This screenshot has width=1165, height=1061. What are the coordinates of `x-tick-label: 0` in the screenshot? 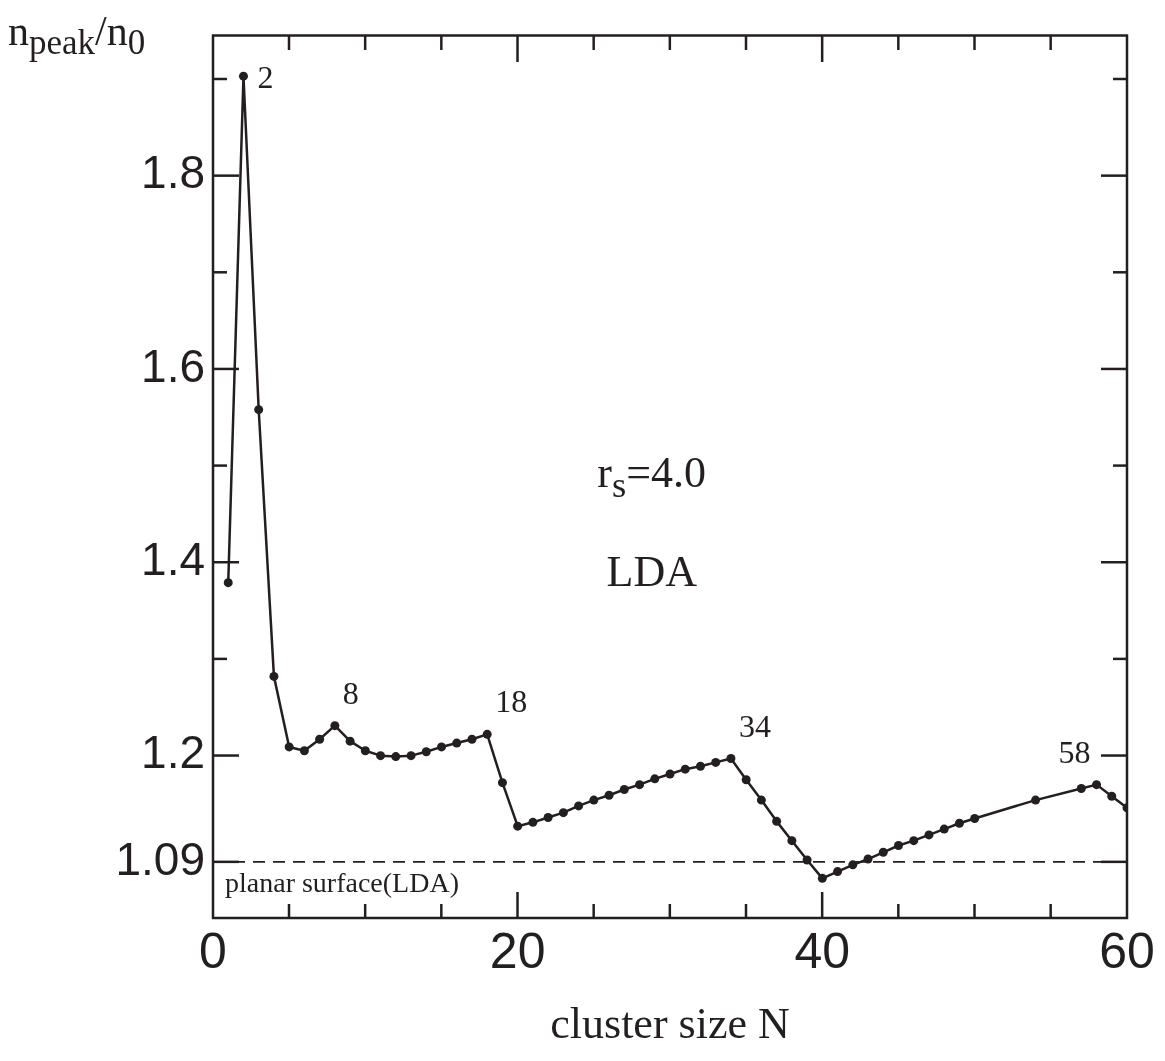 It's located at (213, 950).